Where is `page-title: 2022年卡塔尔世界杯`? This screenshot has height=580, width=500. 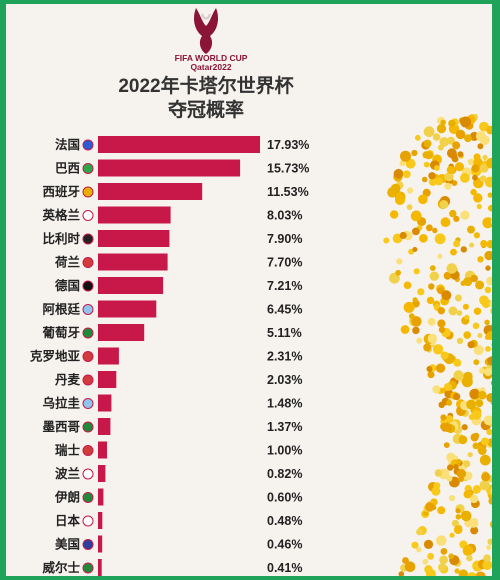 page-title: 2022年卡塔尔世界杯 is located at coordinates (206, 86).